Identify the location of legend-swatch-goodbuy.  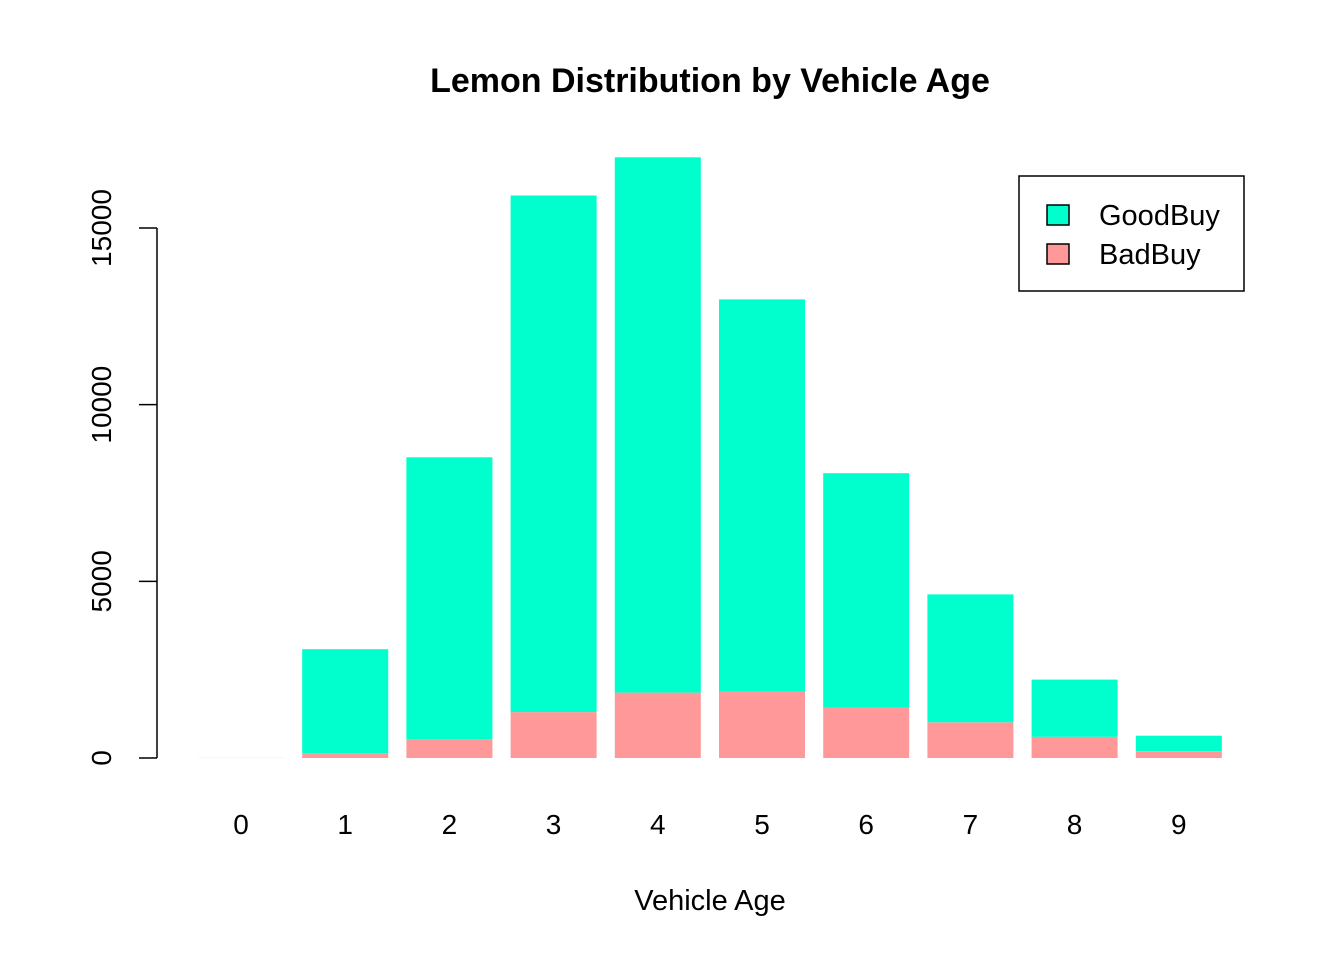
(1058, 215).